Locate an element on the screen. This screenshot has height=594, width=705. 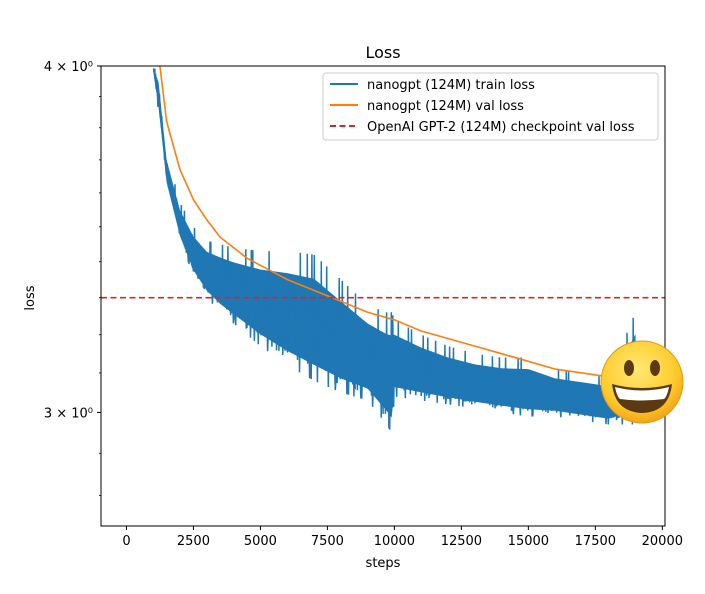
x-tick-label: 0 is located at coordinates (126, 541).